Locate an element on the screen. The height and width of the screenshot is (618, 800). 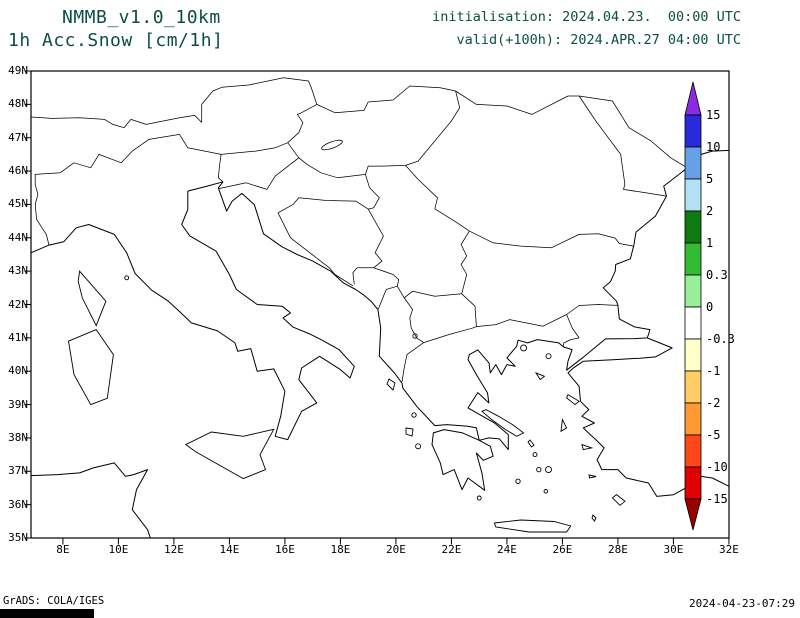
model-title: NMMB_v1.0_10km is located at coordinates (141, 17).